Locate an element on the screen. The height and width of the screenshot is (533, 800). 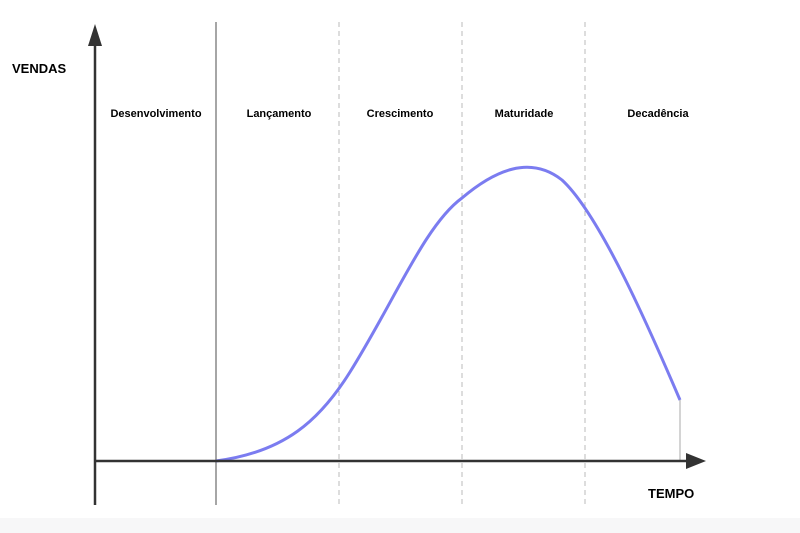
y-axis-arrow is located at coordinates (95, 35).